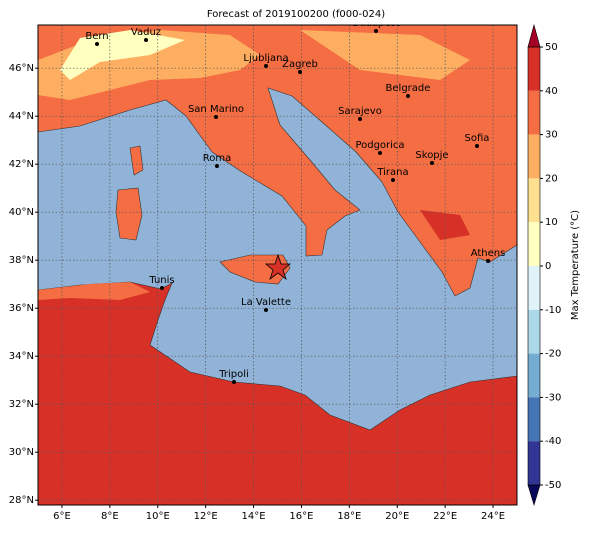  Describe the element at coordinates (21, 116) in the screenshot. I see `y-tick-label: 44°N` at that location.